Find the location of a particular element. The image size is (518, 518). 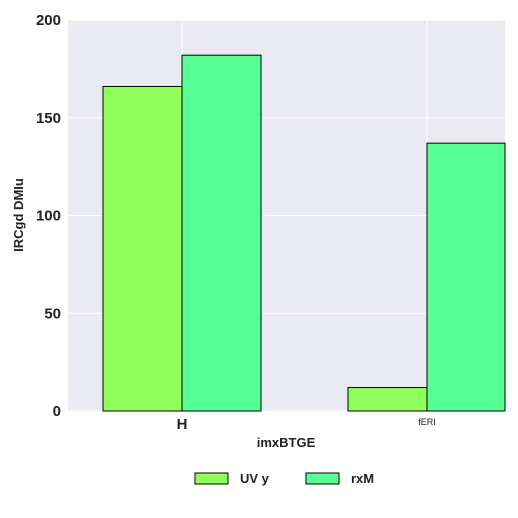

y-tick-label: 100 is located at coordinates (48, 216).